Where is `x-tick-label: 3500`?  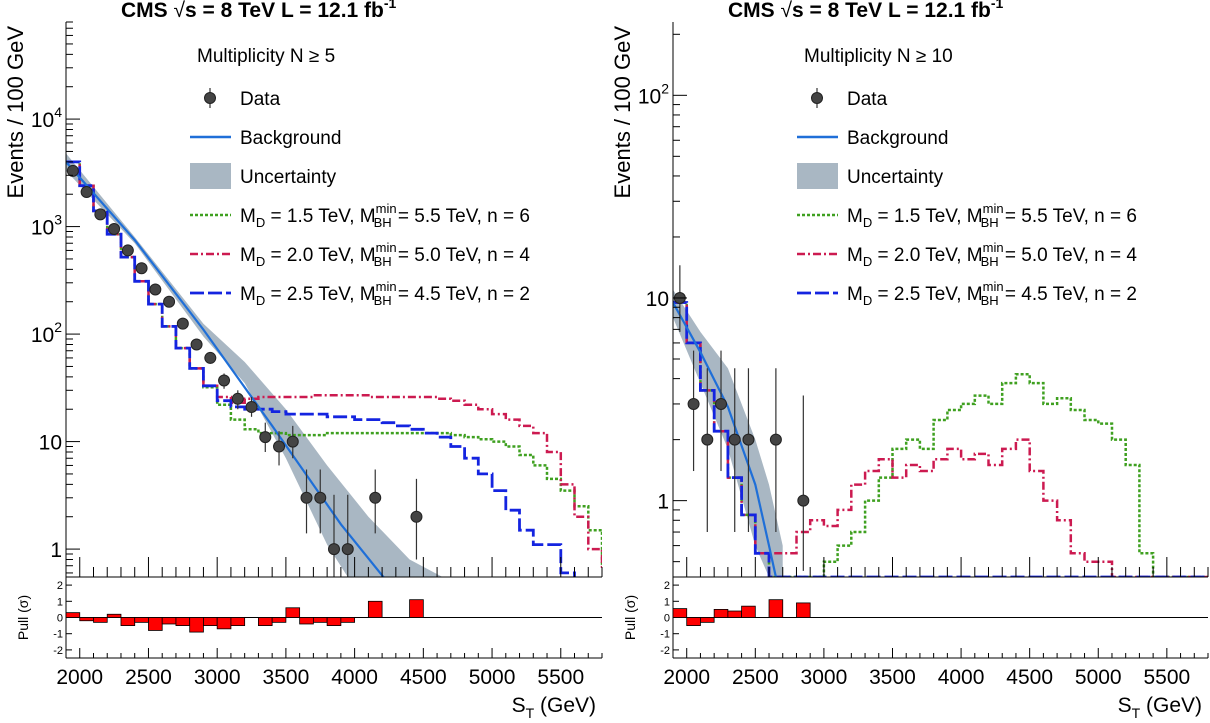 x-tick-label: 3500 is located at coordinates (892, 677).